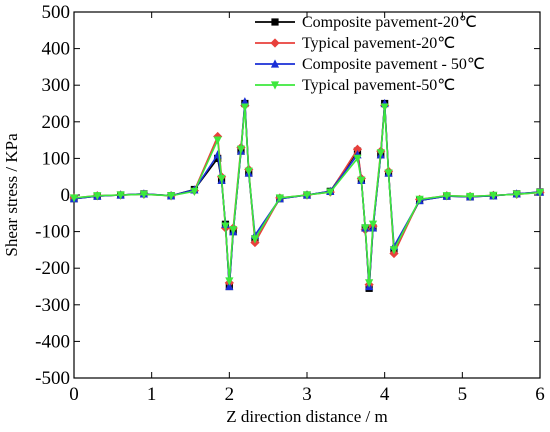 Image resolution: width=550 pixels, height=432 pixels. Describe the element at coordinates (56, 122) in the screenshot. I see `y-tick-label: 200` at that location.